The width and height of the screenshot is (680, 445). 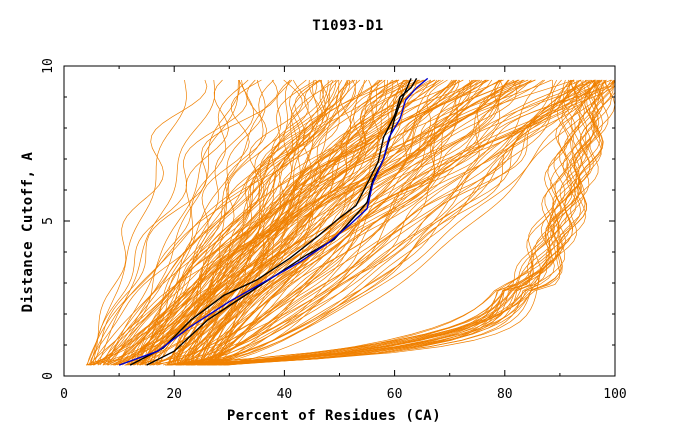 What do you see at coordinates (48, 221) in the screenshot?
I see `y-tick-label: 5` at bounding box center [48, 221].